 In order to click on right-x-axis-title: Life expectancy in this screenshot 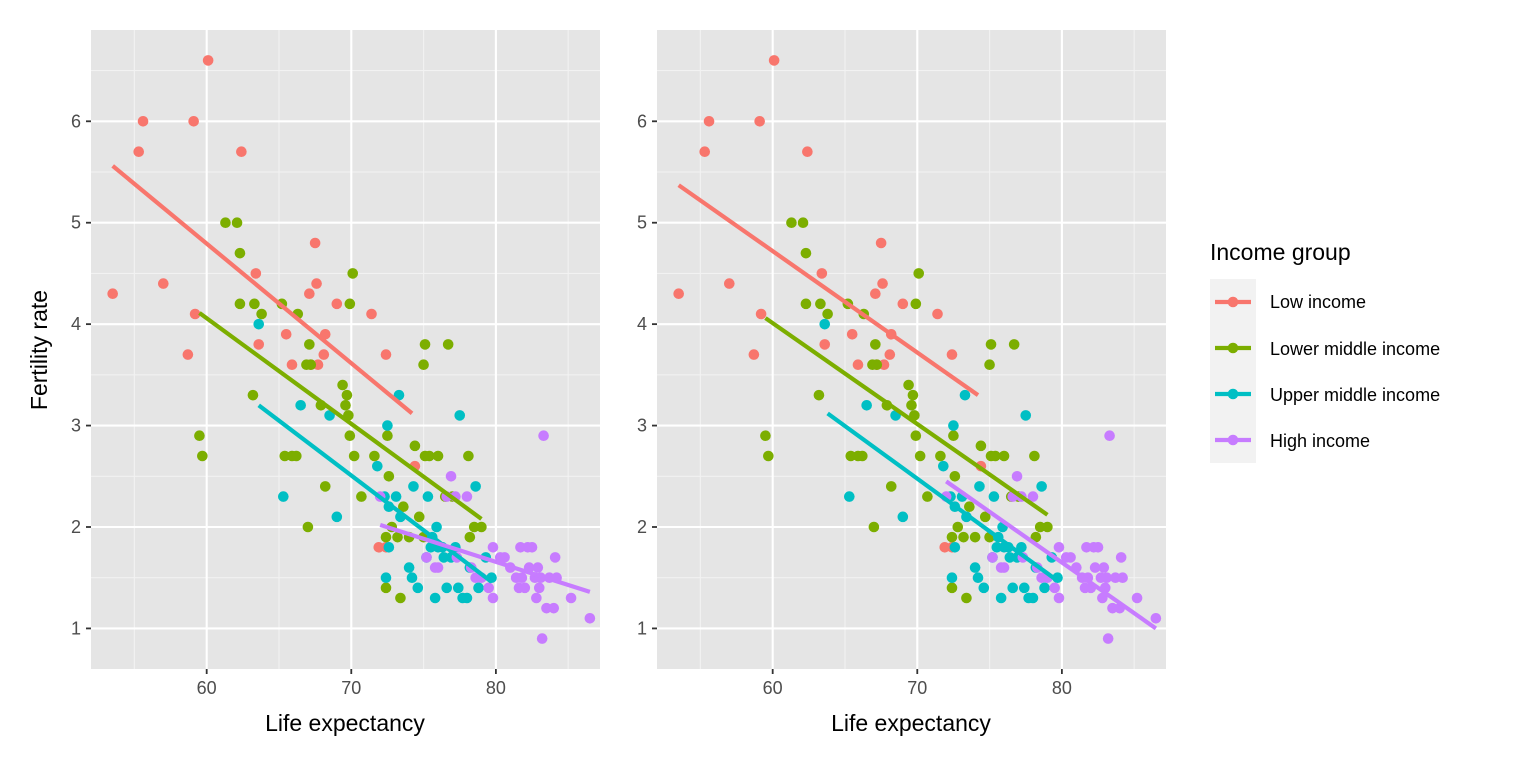, I will do `click(911, 723)`.